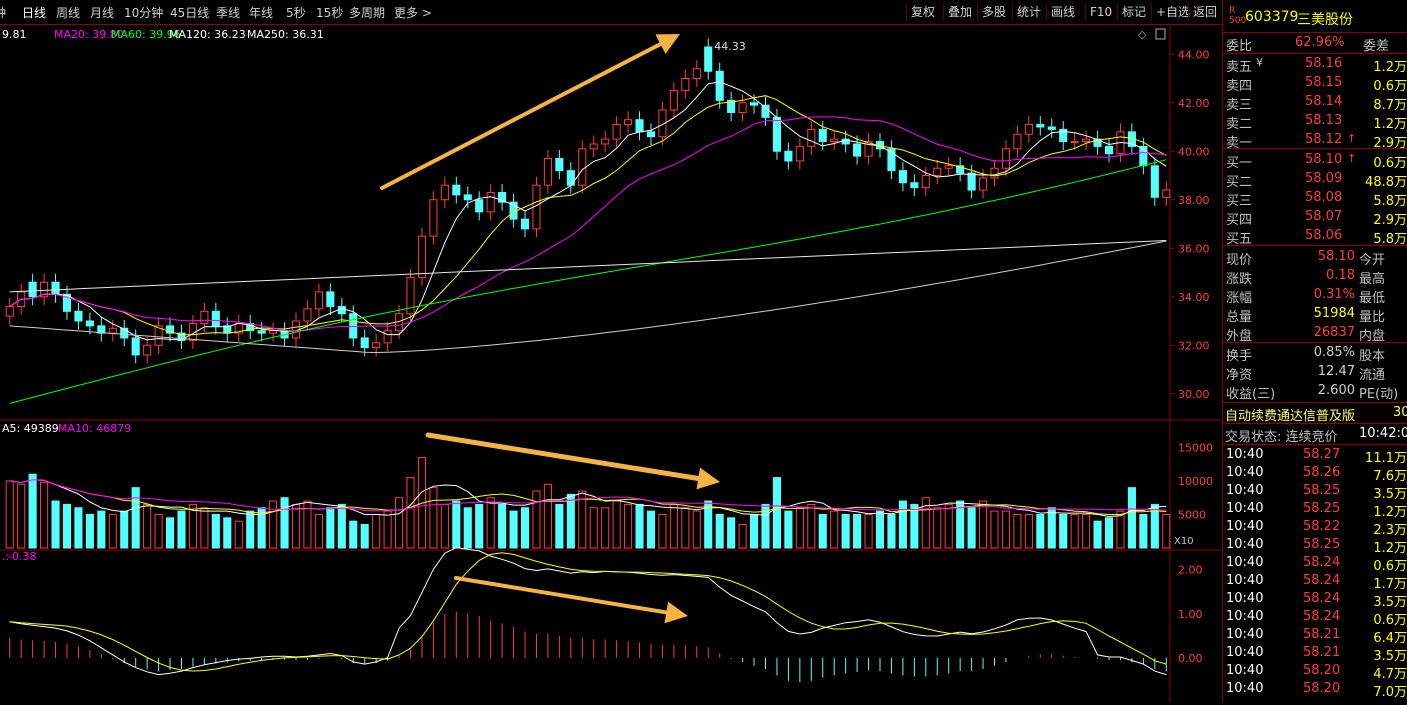 The width and height of the screenshot is (1407, 705). I want to click on ma120-legend: MA120: 36.23, so click(207, 34).